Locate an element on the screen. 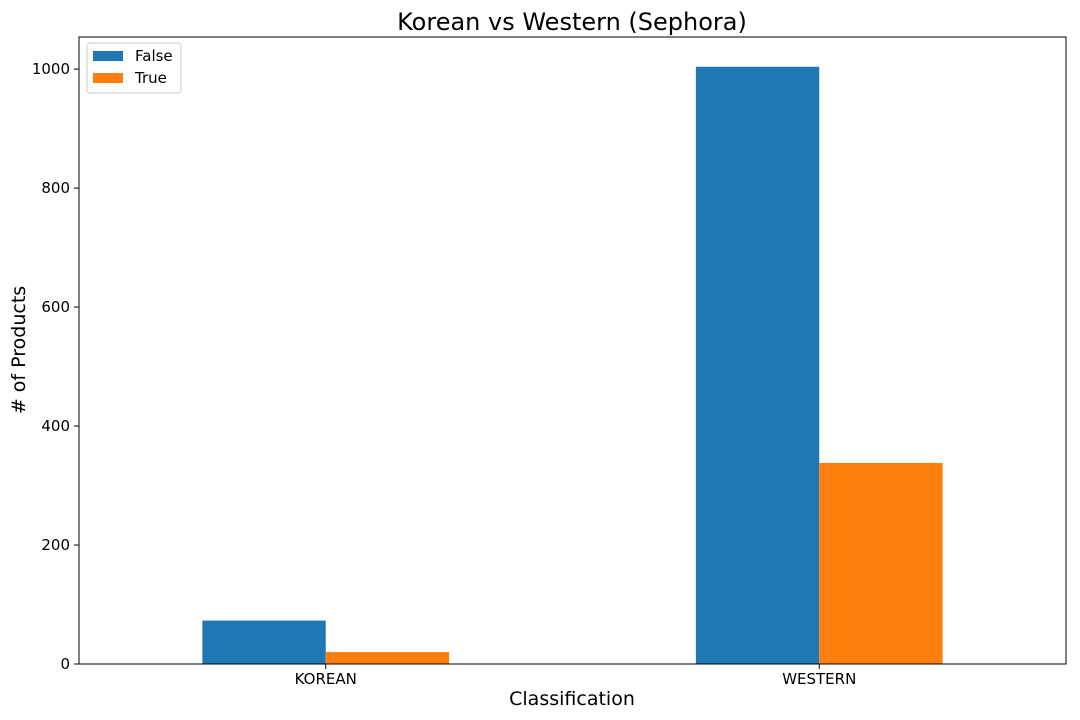  x-tick-label: WESTERN is located at coordinates (819, 679).